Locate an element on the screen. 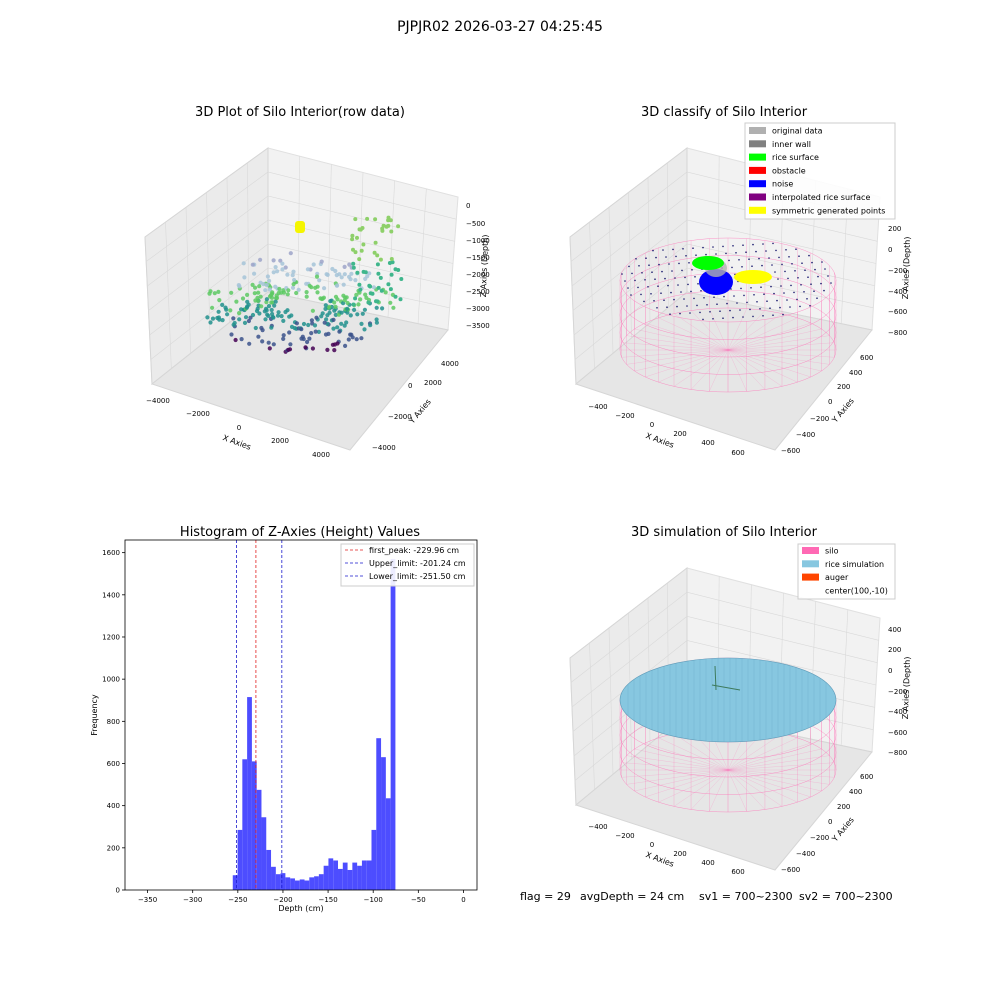 This screenshot has width=1000, height=1000. y-tick-label: 1000 is located at coordinates (111, 680).